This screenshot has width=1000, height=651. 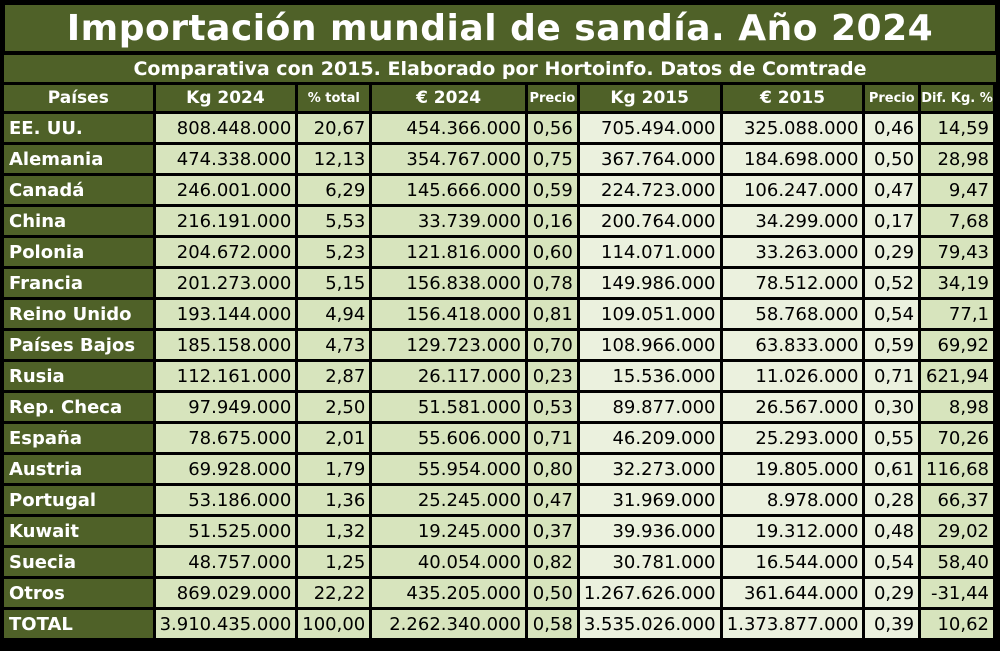 What do you see at coordinates (649, 438) in the screenshot?
I see `cell-kg-2015: 46.209.000` at bounding box center [649, 438].